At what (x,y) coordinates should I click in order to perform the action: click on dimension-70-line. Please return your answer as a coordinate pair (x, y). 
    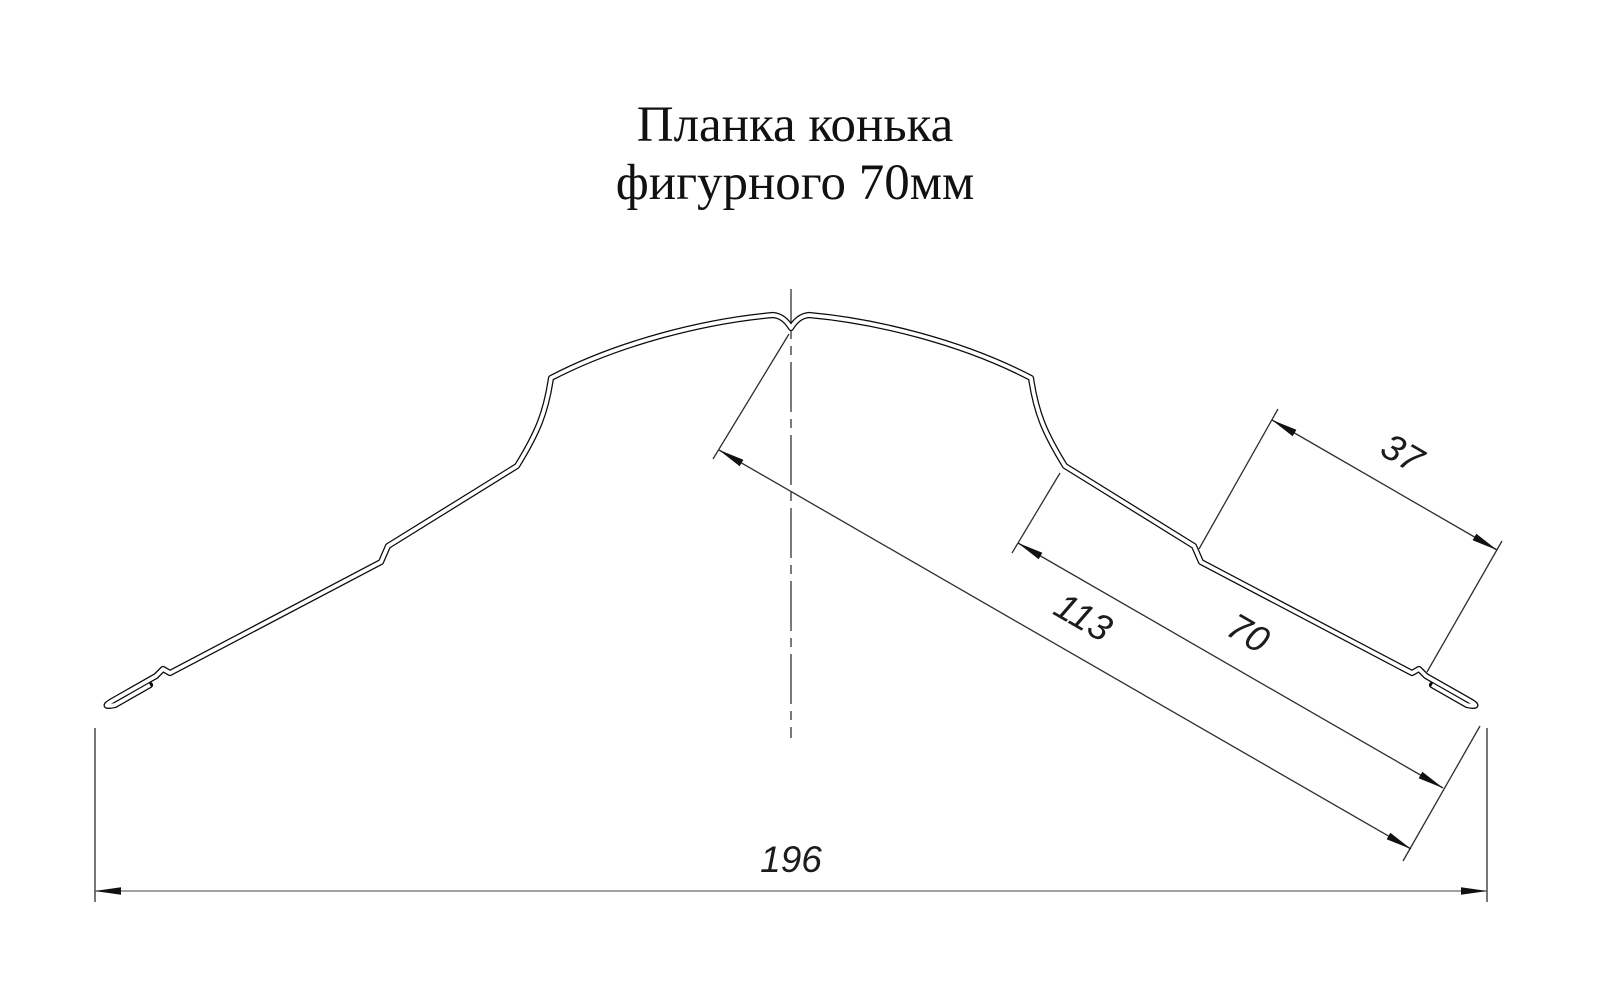
    Looking at the image, I should click on (1230, 665).